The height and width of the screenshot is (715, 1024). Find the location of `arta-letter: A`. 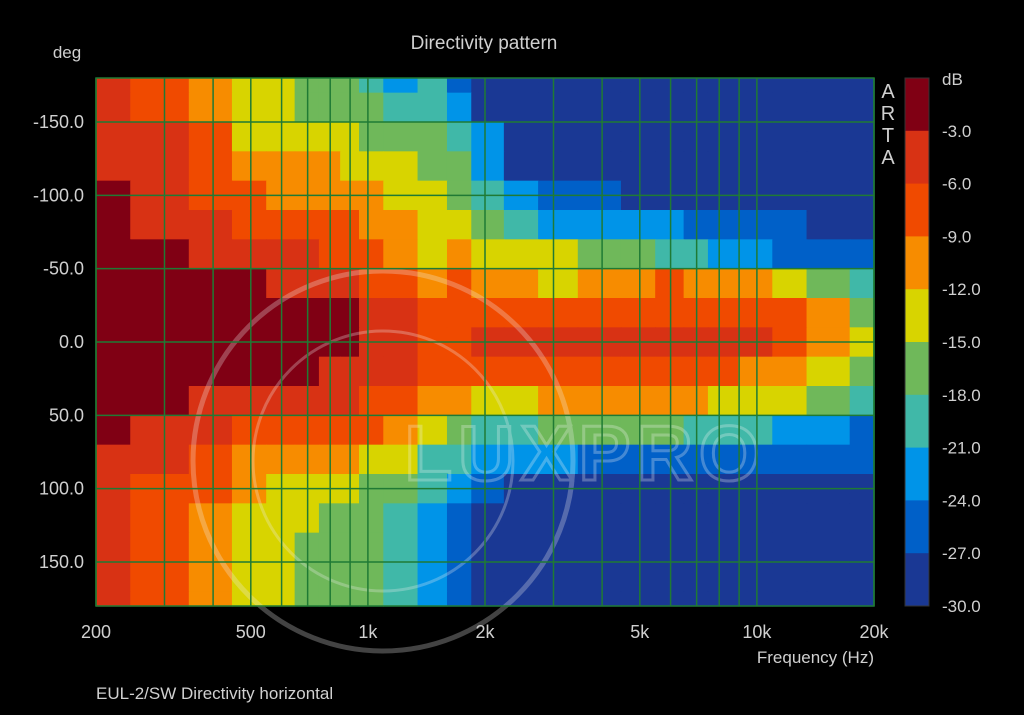

arta-letter: A is located at coordinates (888, 92).